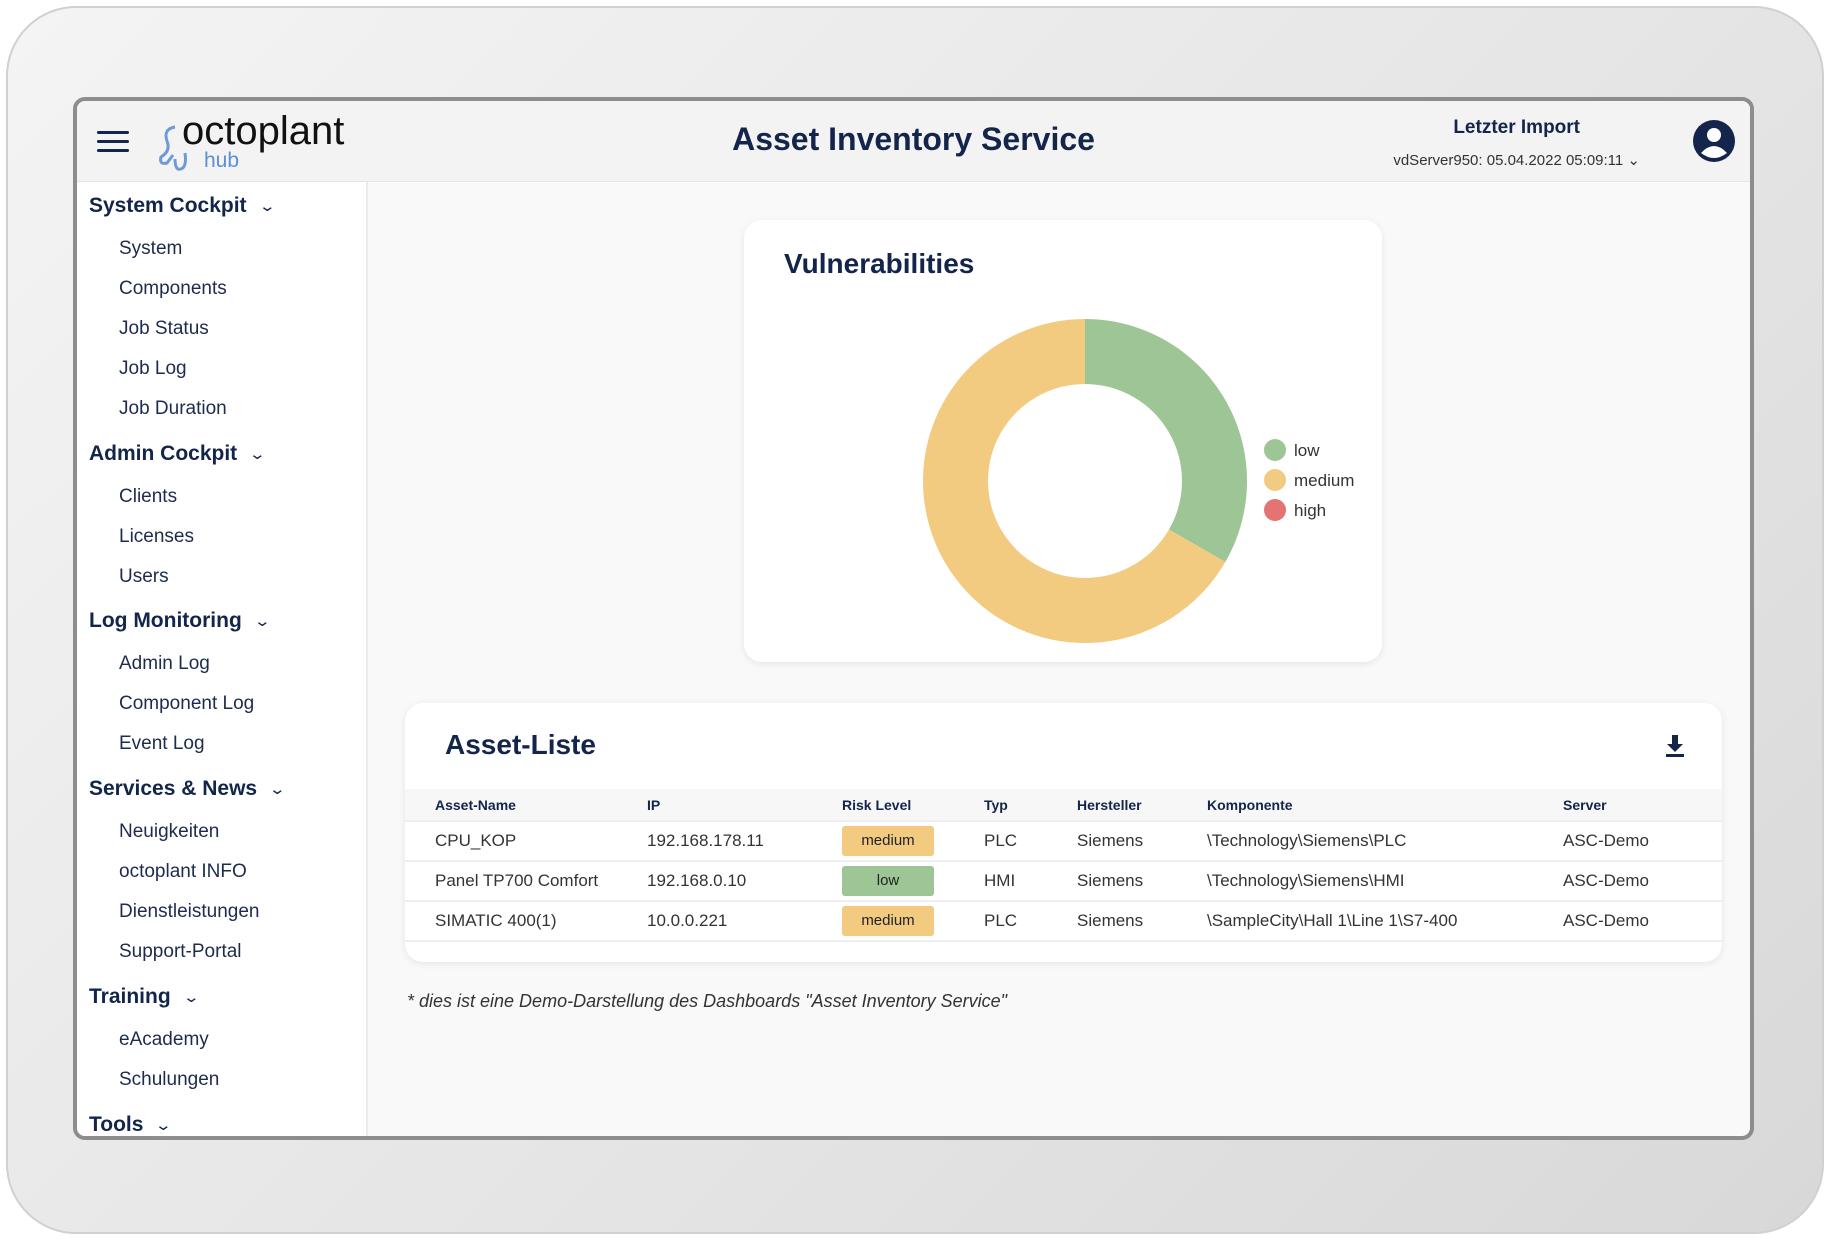 The image size is (1830, 1240). Describe the element at coordinates (130, 996) in the screenshot. I see `sidebar-group-label: Training` at that location.